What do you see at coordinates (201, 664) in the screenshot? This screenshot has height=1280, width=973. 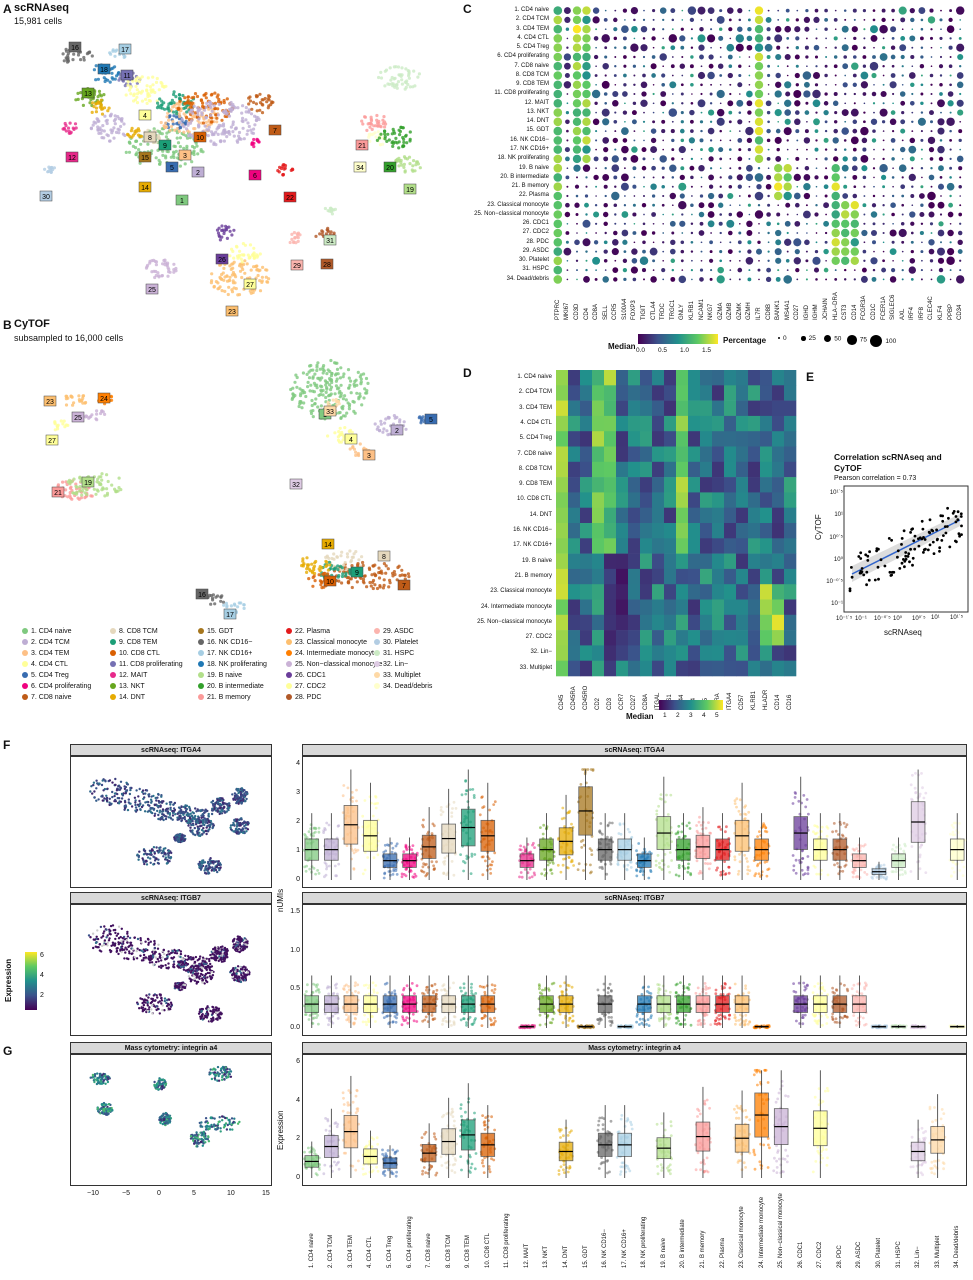 I see `legend-swatch` at bounding box center [201, 664].